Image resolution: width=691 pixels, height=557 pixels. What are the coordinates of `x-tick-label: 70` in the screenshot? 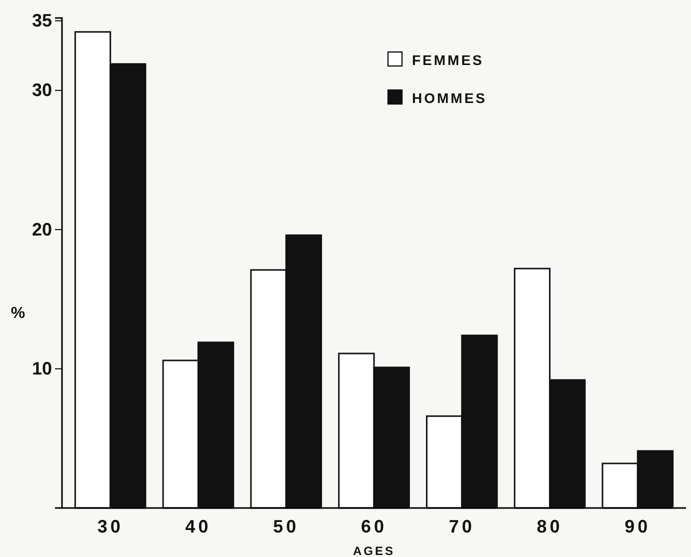 It's located at (461, 526).